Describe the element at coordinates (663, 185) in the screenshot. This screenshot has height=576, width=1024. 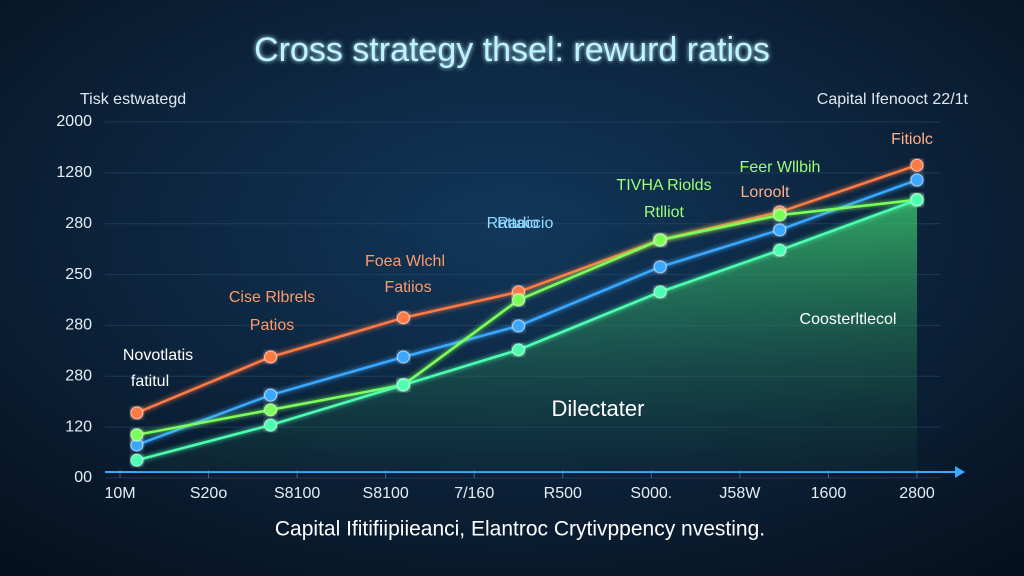
I see `annotation: TIVHA Riolds` at that location.